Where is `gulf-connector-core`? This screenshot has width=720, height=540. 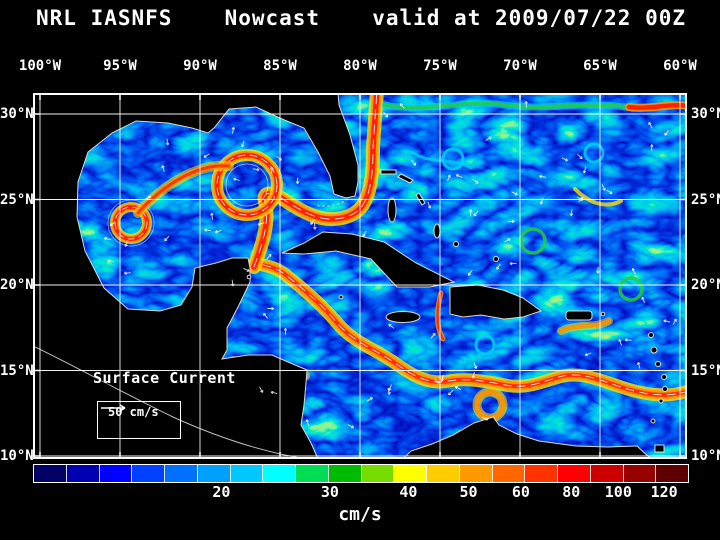
gulf-connector-core is located at coordinates (183, 189).